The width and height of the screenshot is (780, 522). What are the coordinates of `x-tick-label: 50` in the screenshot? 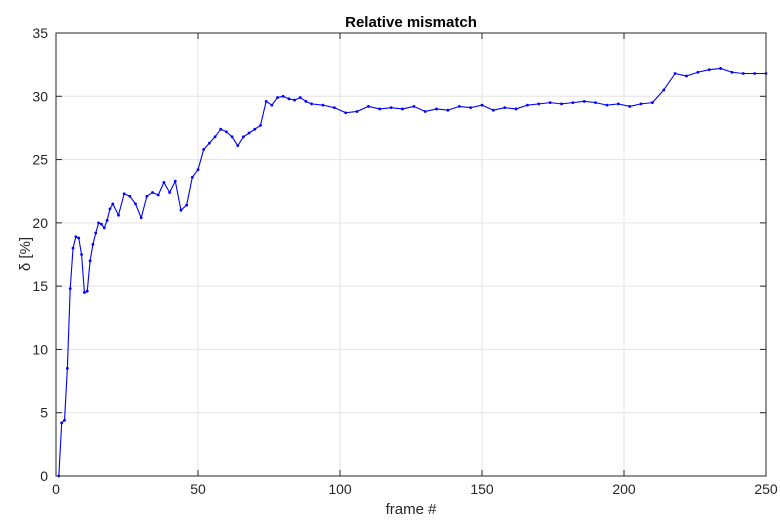 It's located at (198, 489).